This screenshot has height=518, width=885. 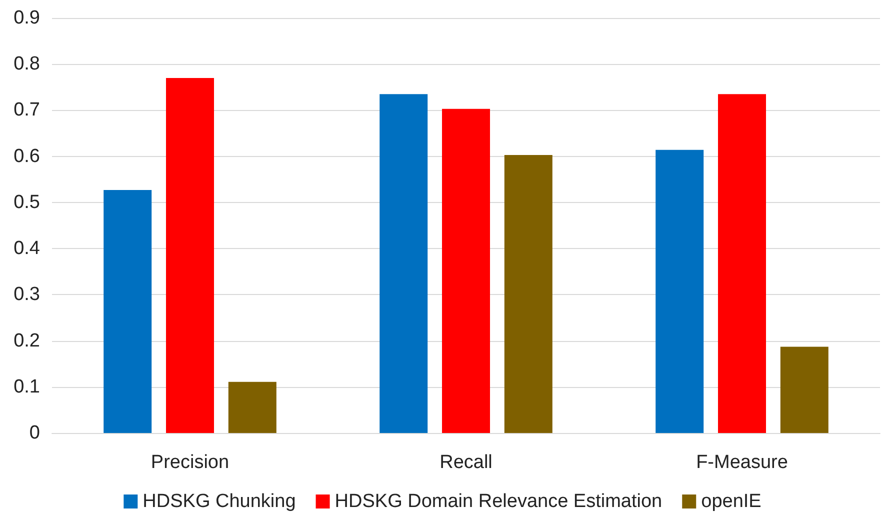 I want to click on y-tick-label: 0.1, so click(x=27, y=387).